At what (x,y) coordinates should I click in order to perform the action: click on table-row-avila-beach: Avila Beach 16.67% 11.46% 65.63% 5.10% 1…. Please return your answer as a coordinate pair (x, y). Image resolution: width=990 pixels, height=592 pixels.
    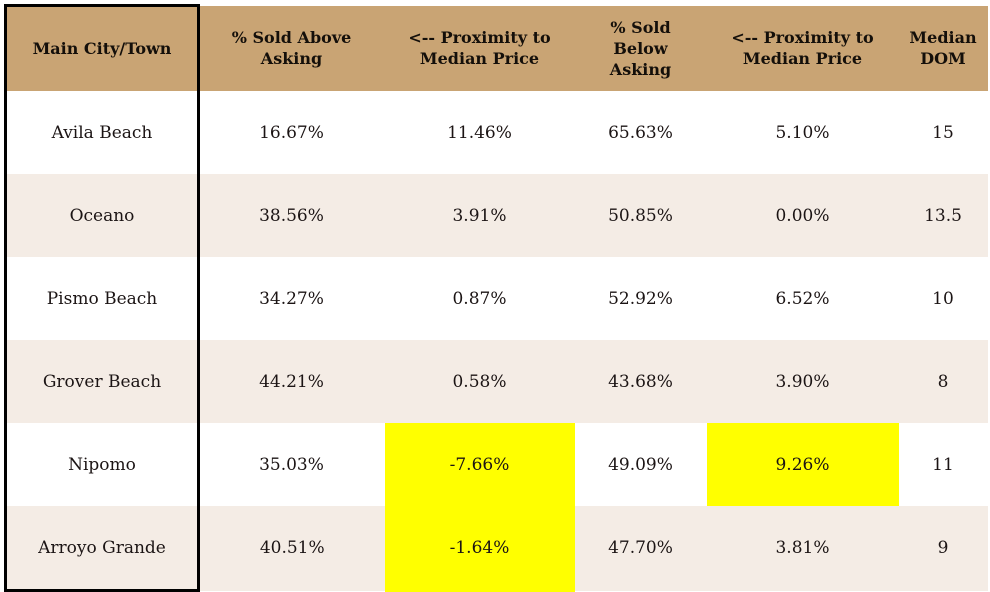
    Looking at the image, I should click on (496, 132).